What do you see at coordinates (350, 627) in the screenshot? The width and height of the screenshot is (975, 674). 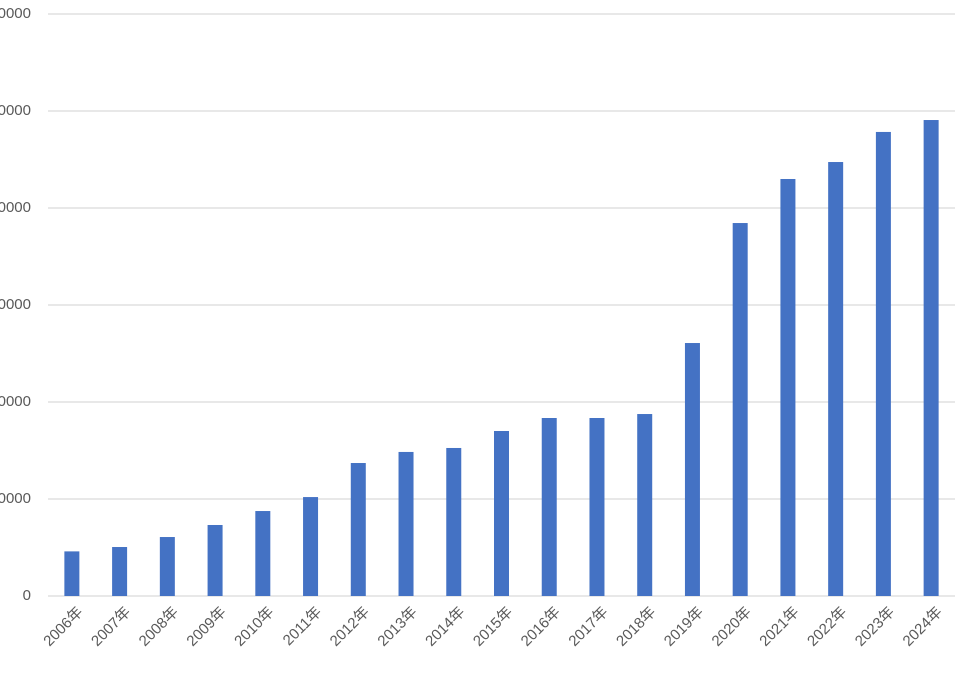 I see `x-tick-label: 2012年` at bounding box center [350, 627].